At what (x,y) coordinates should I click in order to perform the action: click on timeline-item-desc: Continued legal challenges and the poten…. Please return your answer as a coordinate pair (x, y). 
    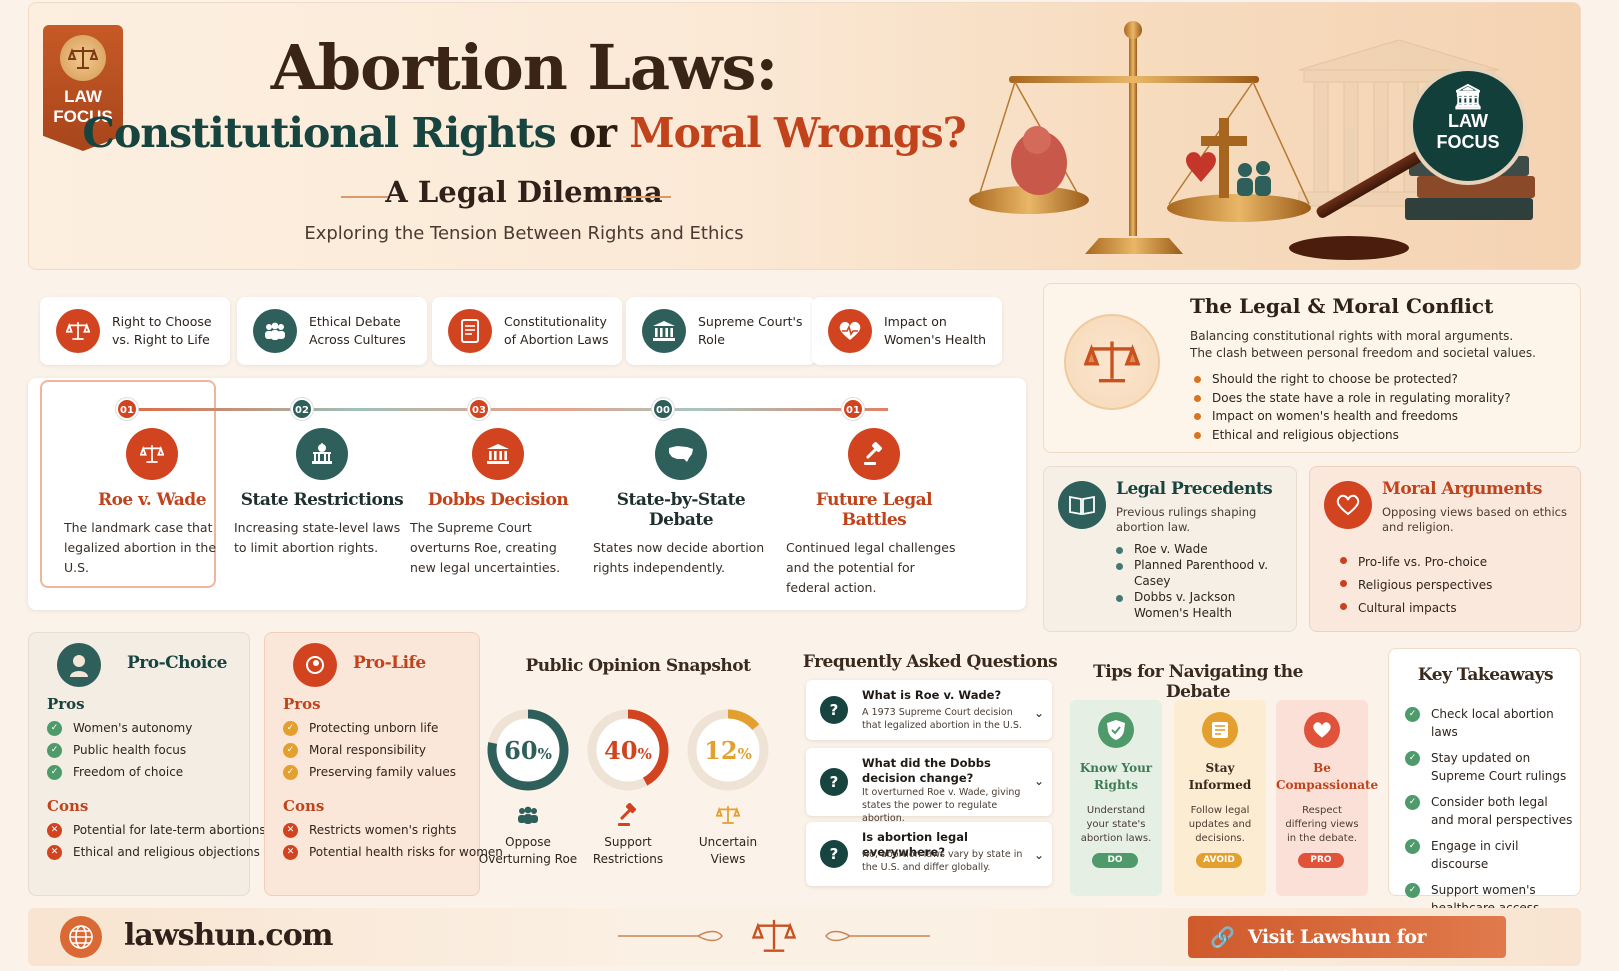
    Looking at the image, I should click on (871, 567).